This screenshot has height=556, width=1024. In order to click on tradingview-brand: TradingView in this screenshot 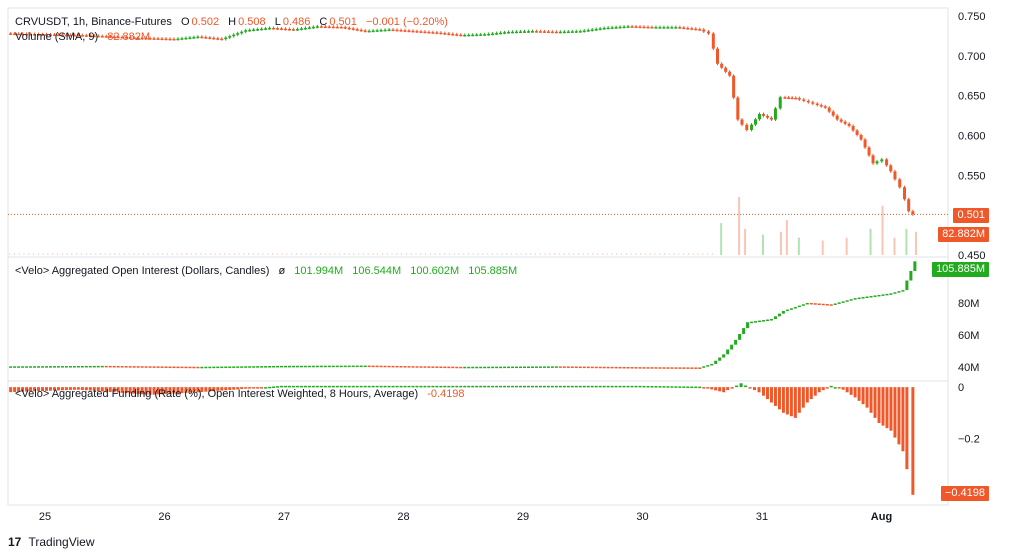, I will do `click(61, 542)`.